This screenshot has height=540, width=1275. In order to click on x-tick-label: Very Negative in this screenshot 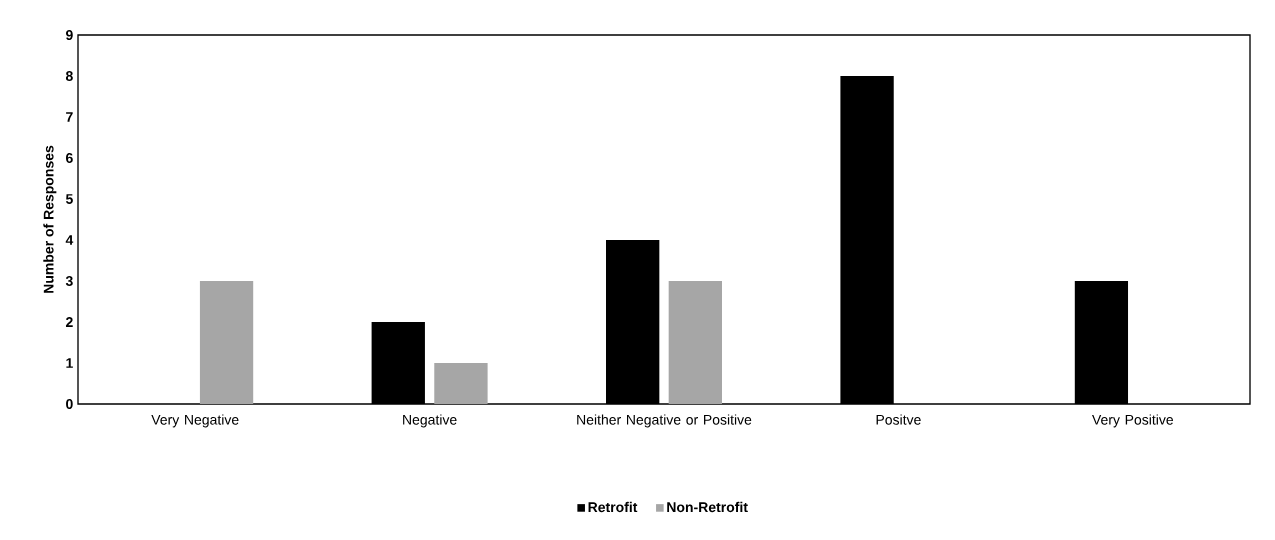, I will do `click(195, 421)`.